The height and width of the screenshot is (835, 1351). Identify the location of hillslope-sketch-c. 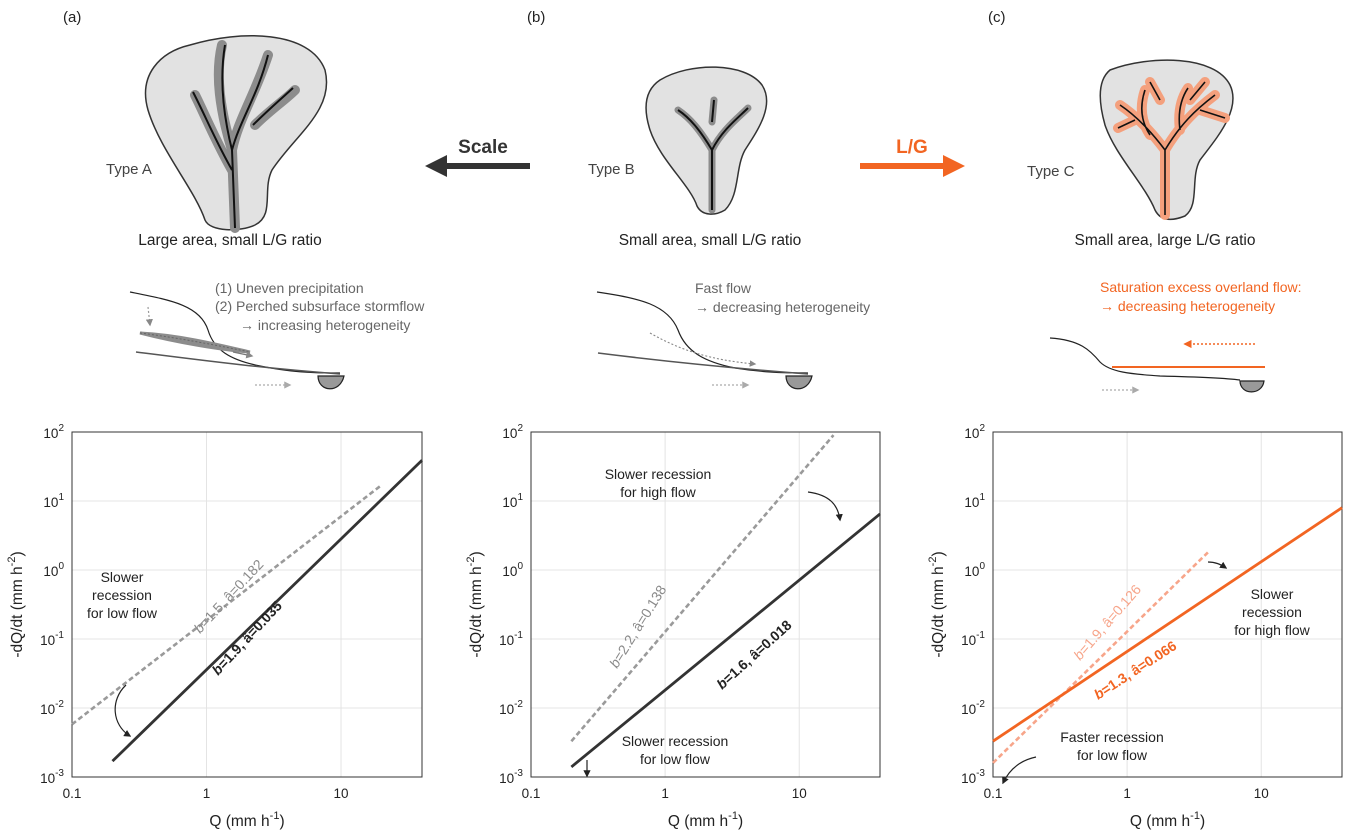
(1157, 365).